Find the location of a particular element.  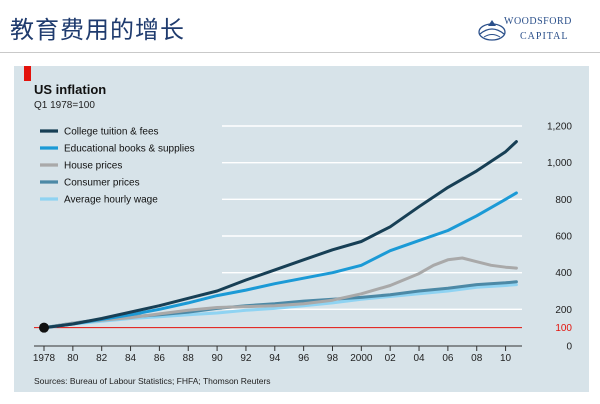

x-tick-label: 86 is located at coordinates (160, 358).